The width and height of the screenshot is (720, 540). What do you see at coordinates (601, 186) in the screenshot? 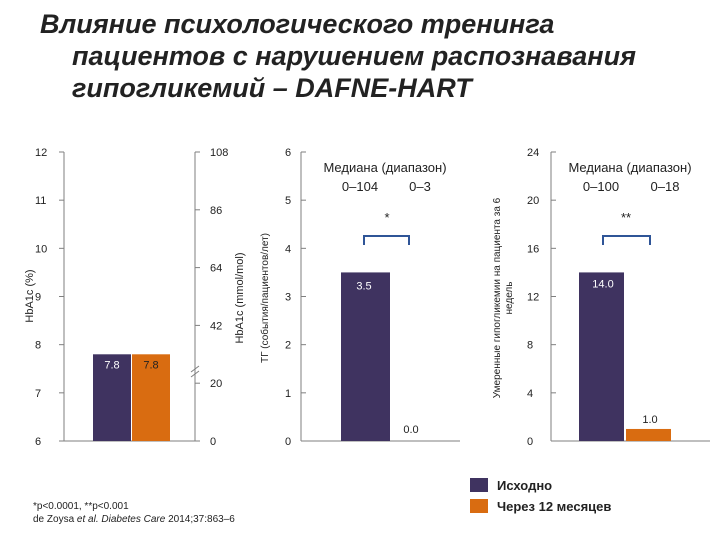
I see `moderate-hypo-annotation-range-baseline: 0–100` at bounding box center [601, 186].